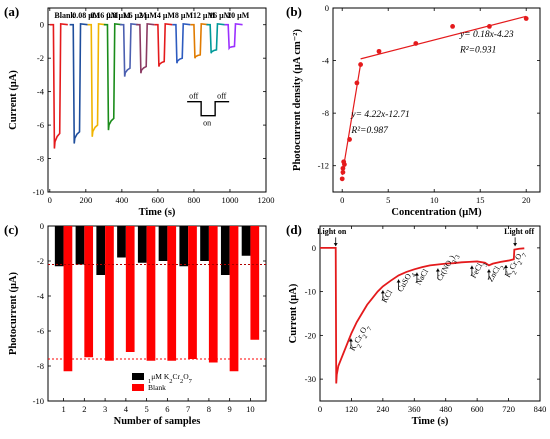 The height and width of the screenshot is (439, 550). I want to click on panel-d-annotation-2: K2Cr2O7, so click(361, 338).